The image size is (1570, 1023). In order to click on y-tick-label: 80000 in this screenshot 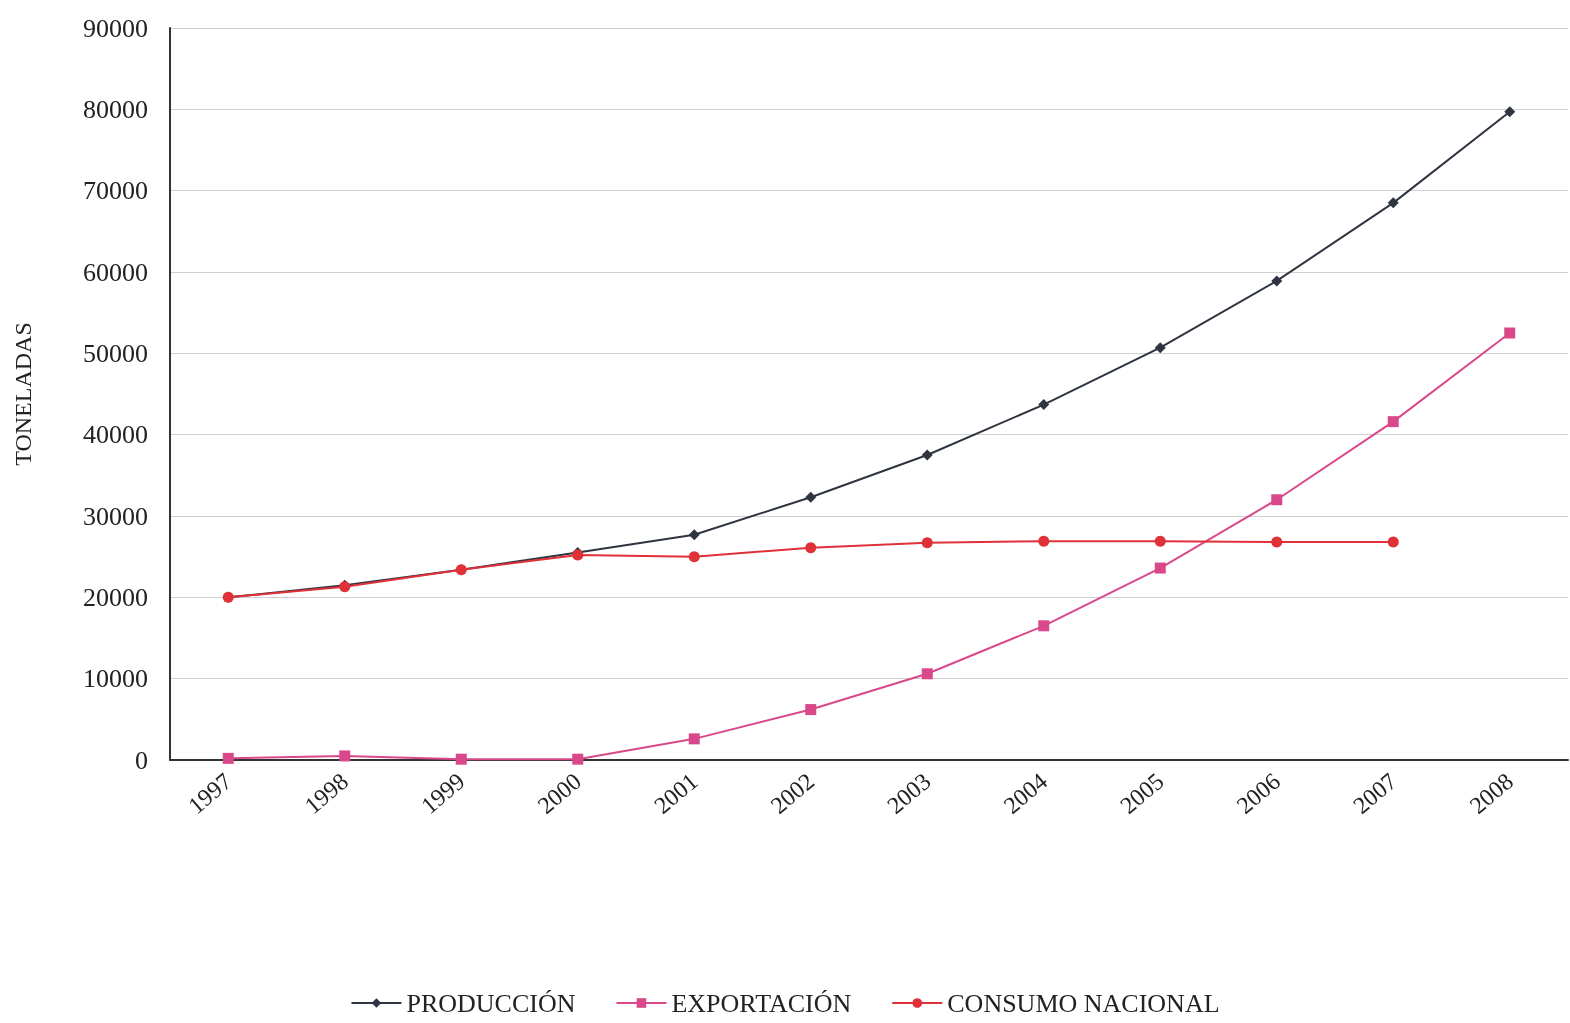, I will do `click(115, 109)`.